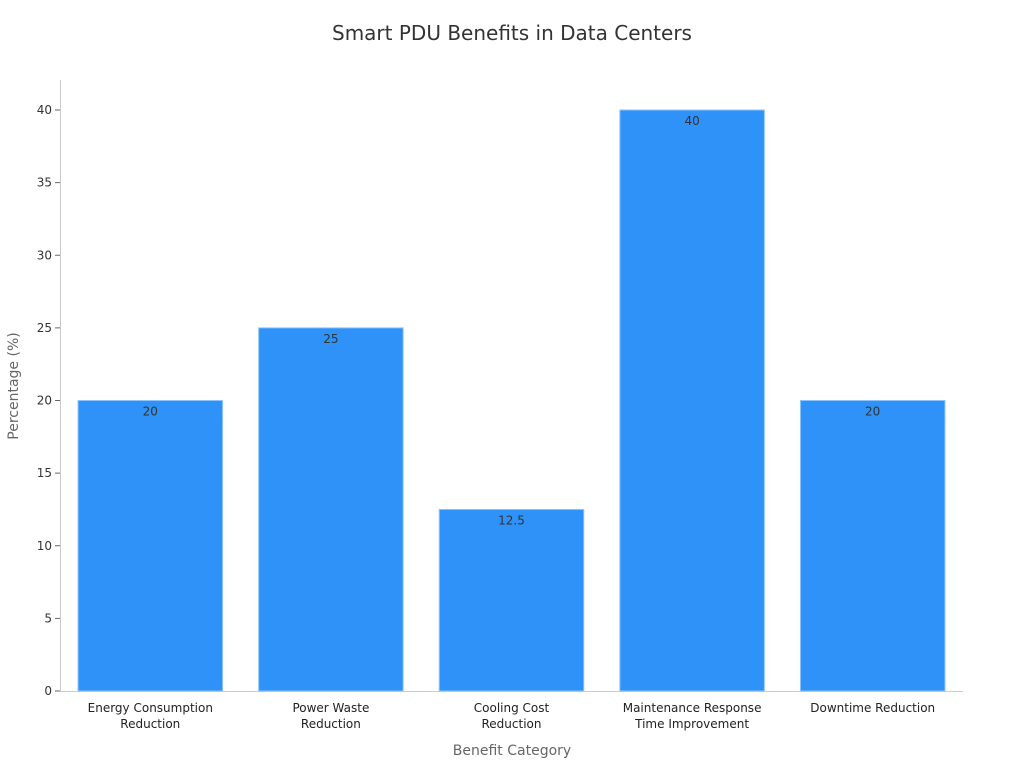  I want to click on y-tick-label: 20, so click(44, 401).